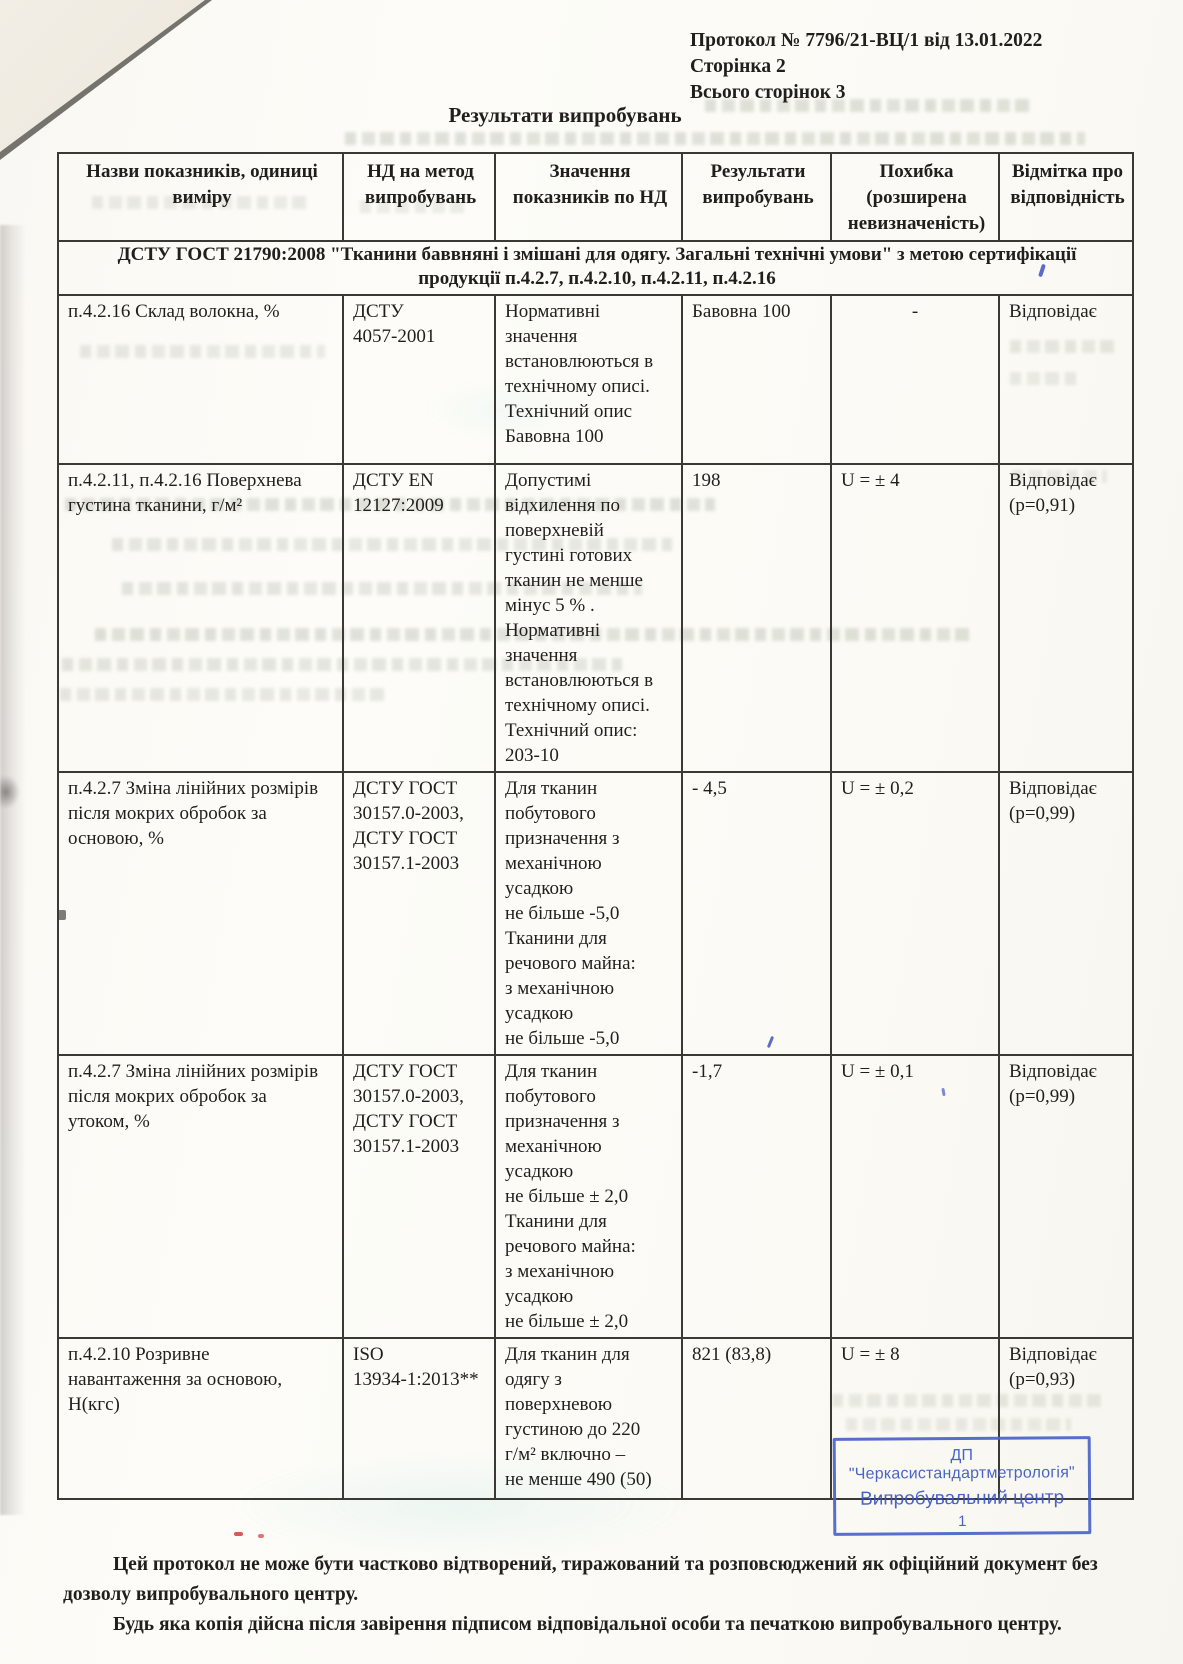 The image size is (1183, 1664). What do you see at coordinates (13, 870) in the screenshot?
I see `scan-streak-artifact` at bounding box center [13, 870].